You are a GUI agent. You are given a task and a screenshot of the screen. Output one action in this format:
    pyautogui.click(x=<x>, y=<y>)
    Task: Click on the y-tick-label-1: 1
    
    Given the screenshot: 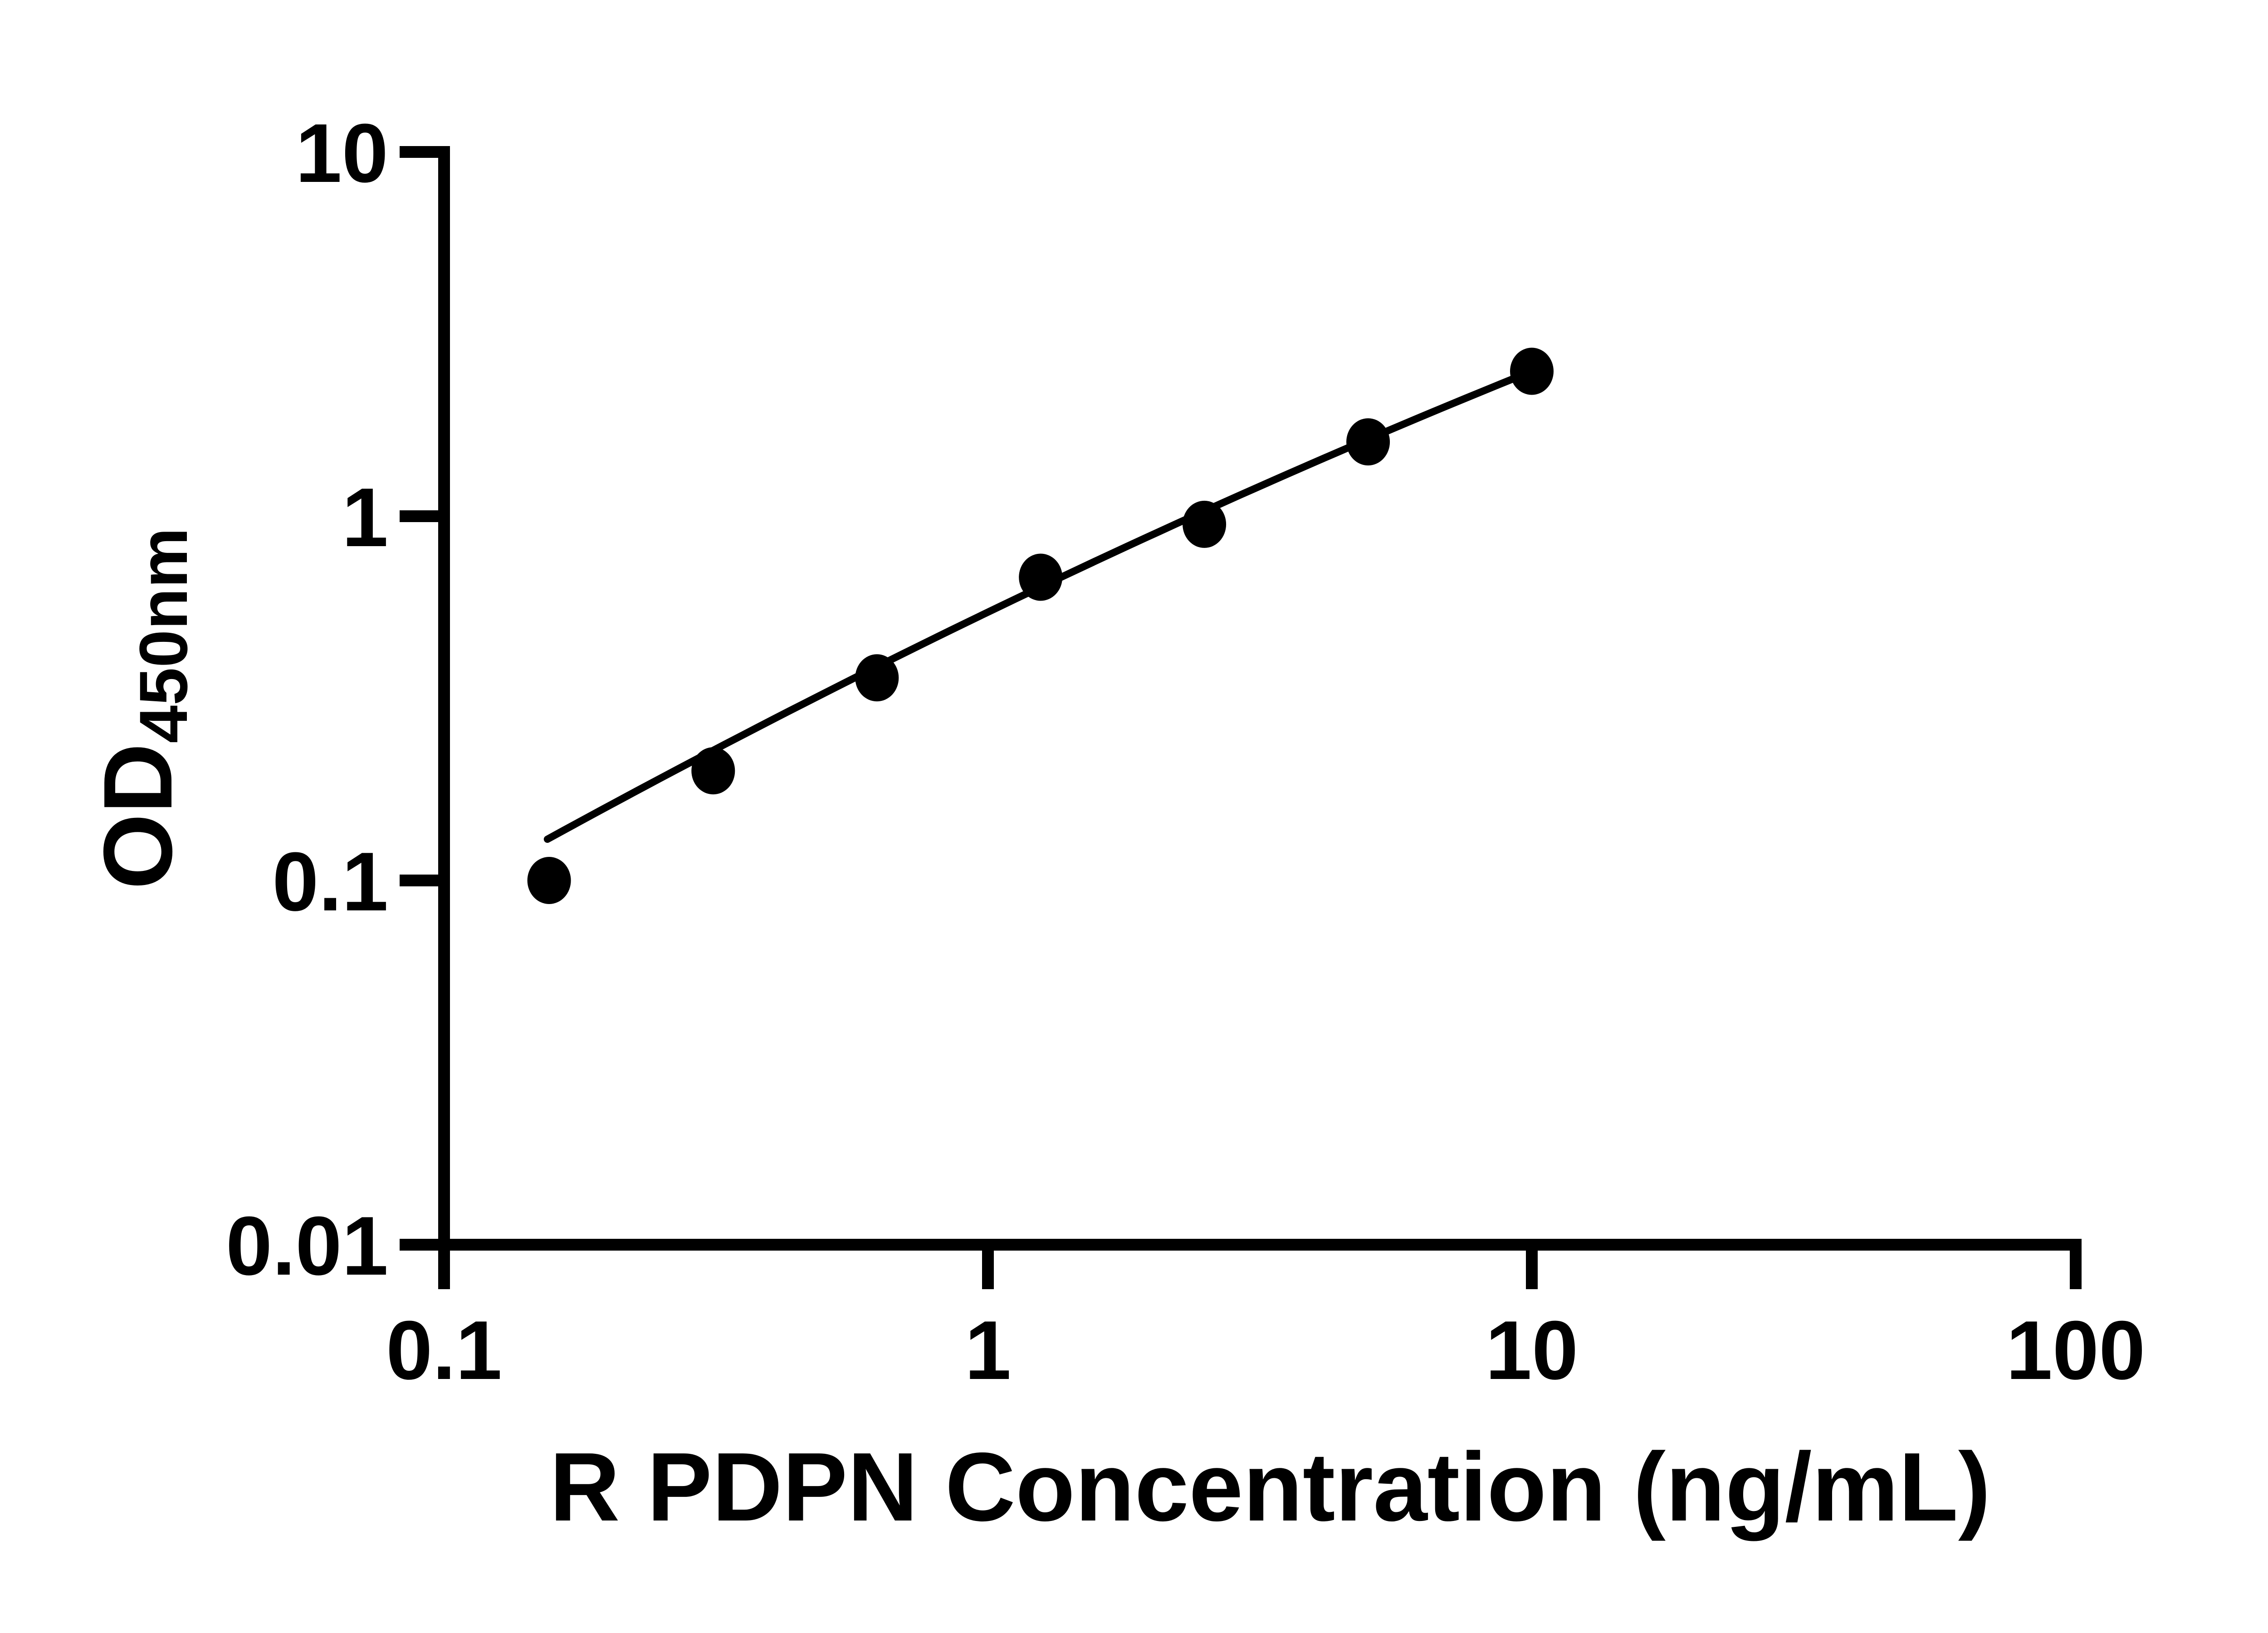 What is the action you would take?
    pyautogui.click(x=365, y=517)
    